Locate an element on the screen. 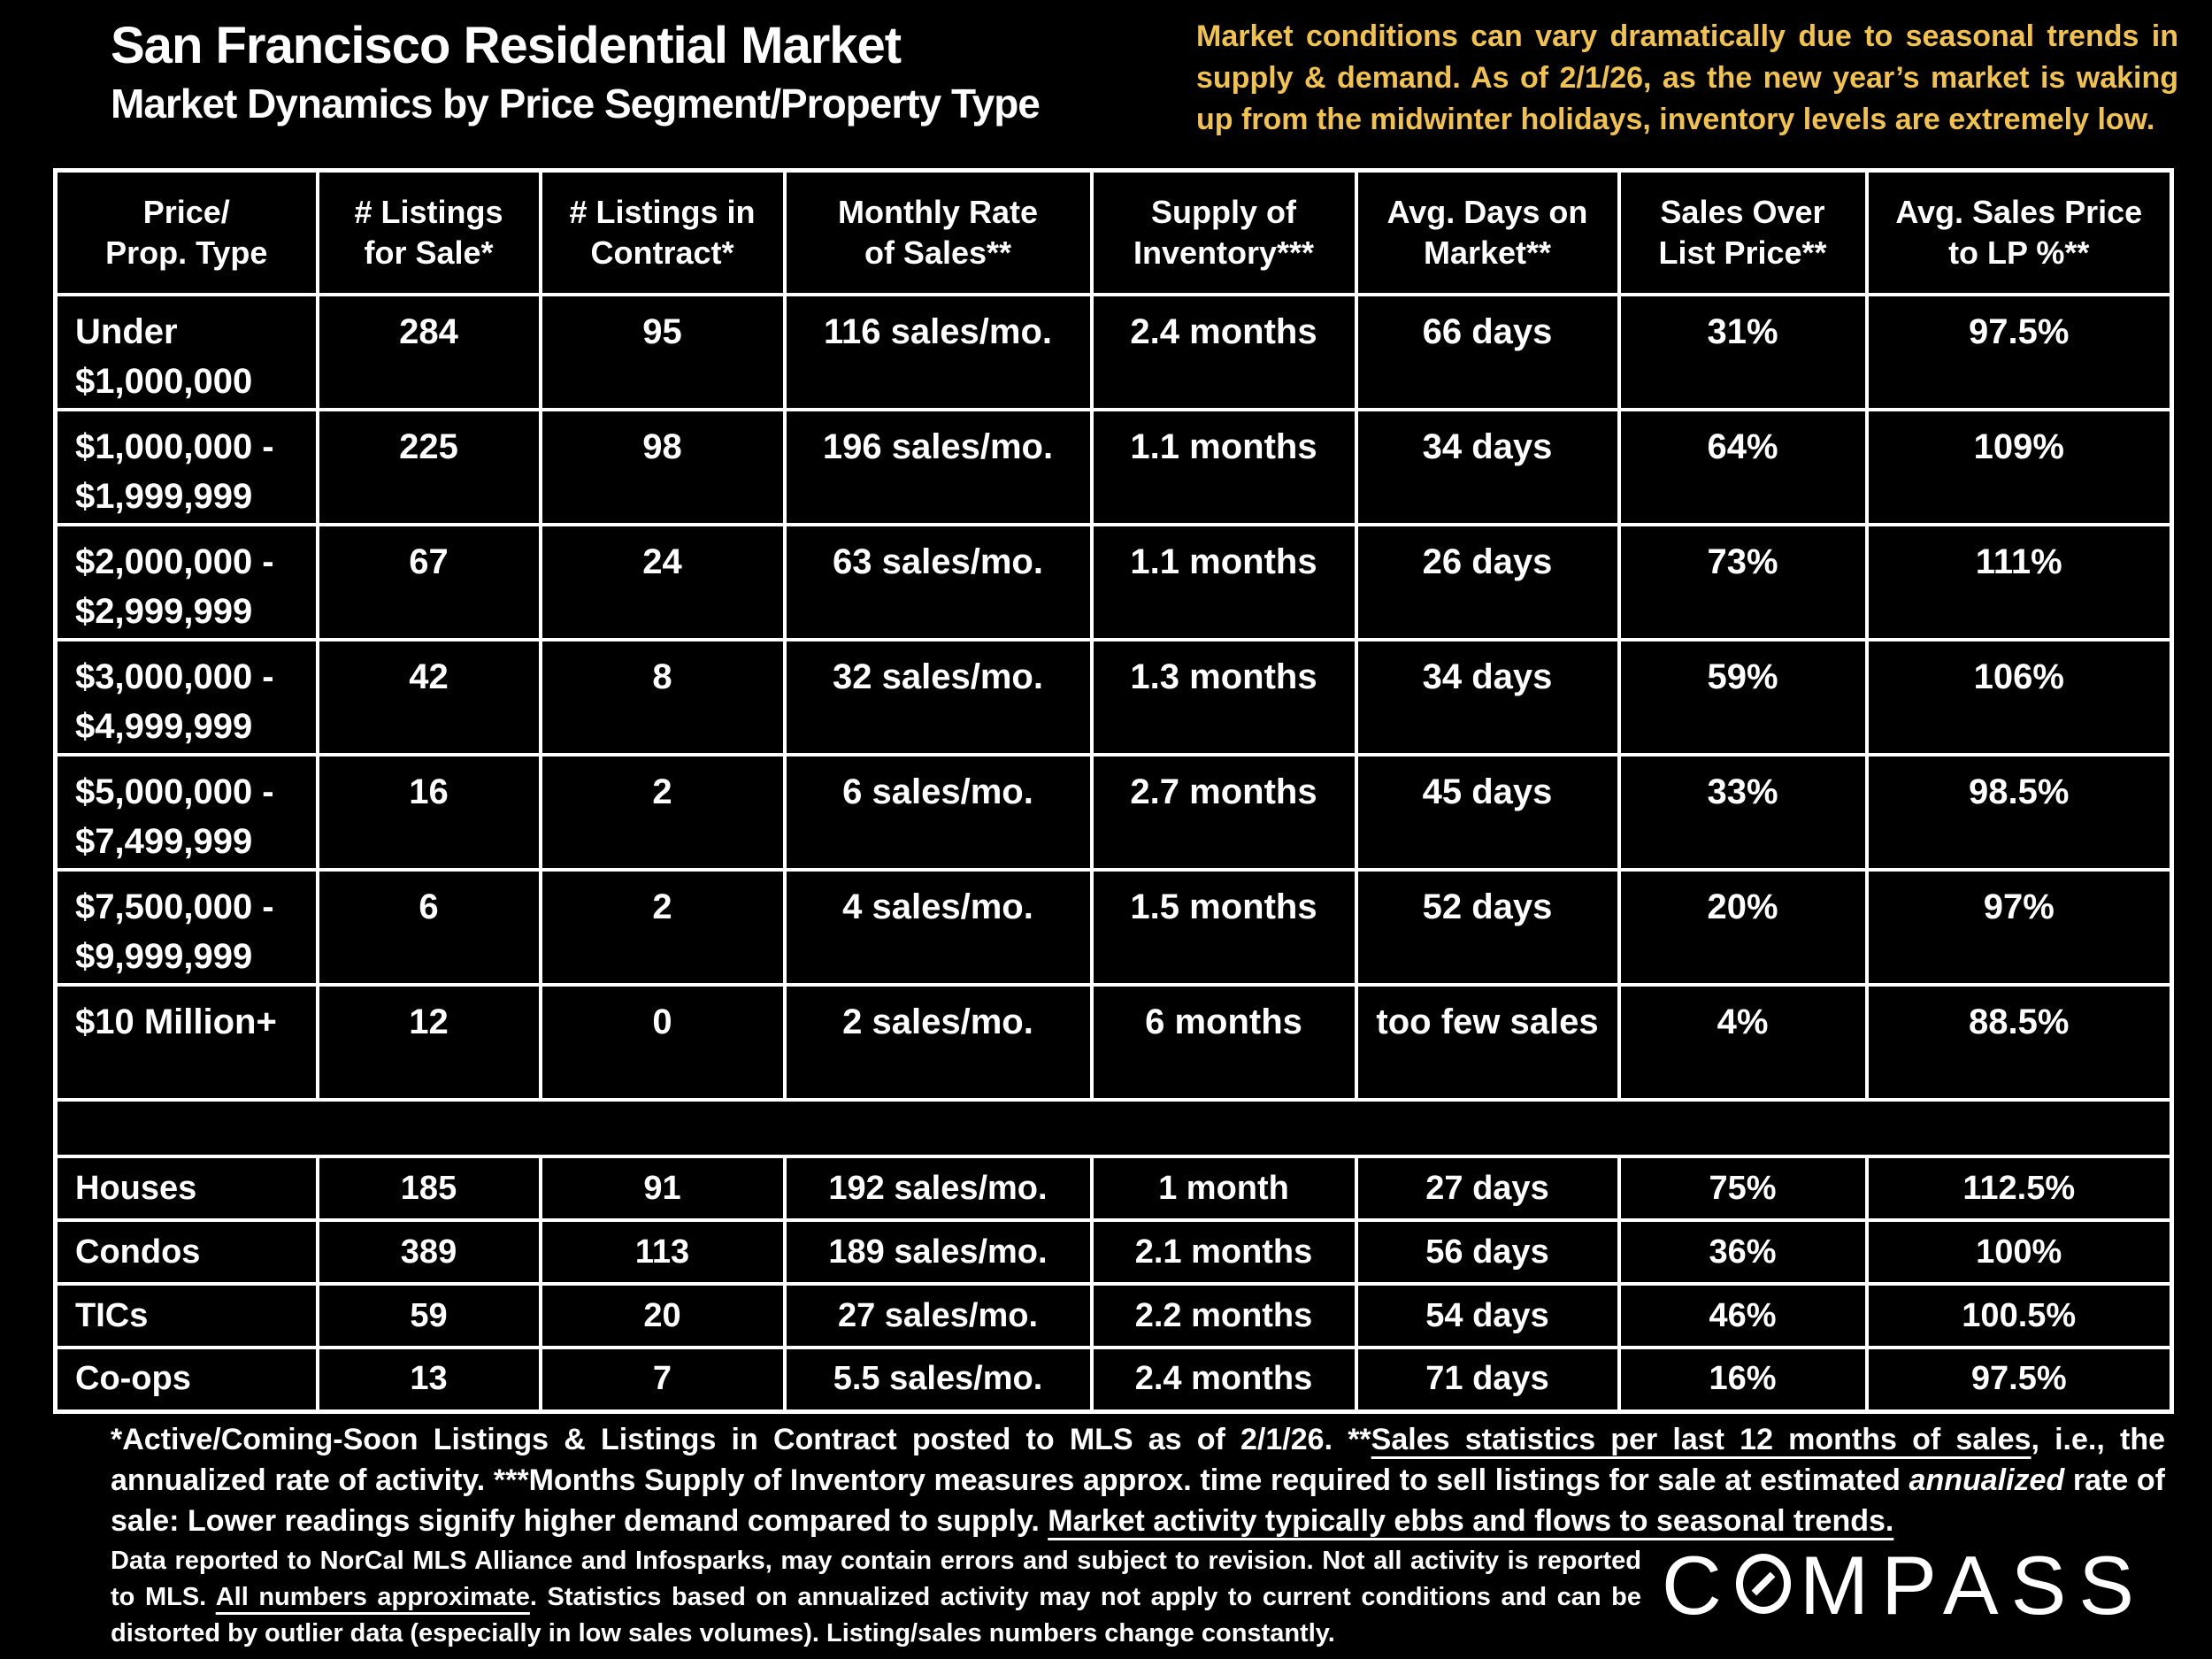 The image size is (2212, 1659). data-cell: 2.2 months is located at coordinates (1224, 1316).